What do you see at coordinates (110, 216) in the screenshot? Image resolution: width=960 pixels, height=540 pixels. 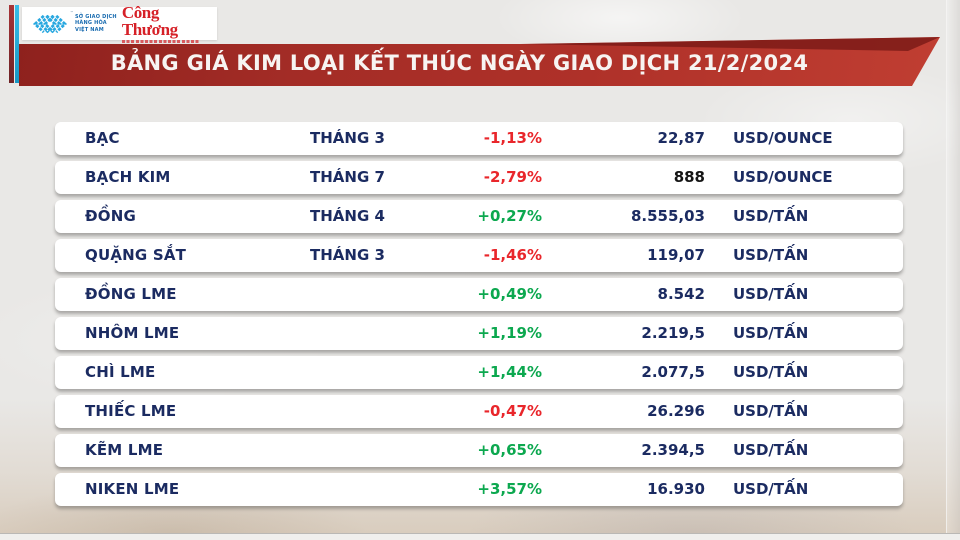 I see `metal-name: ĐỒNG` at bounding box center [110, 216].